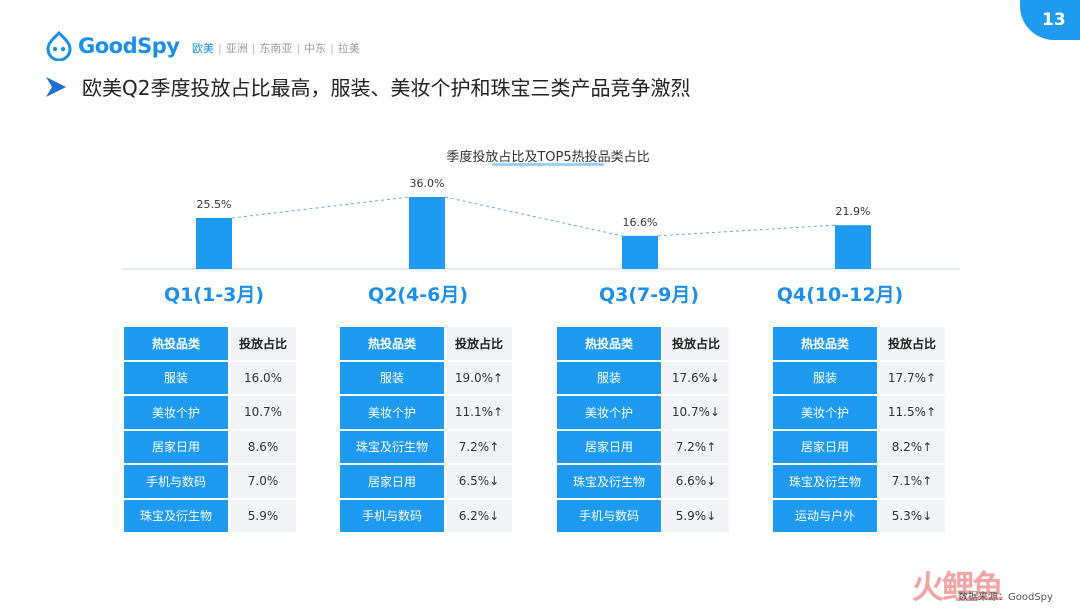 This screenshot has height=608, width=1080. Describe the element at coordinates (276, 48) in the screenshot. I see `region-item-southeast-asia: 东南亚` at that location.